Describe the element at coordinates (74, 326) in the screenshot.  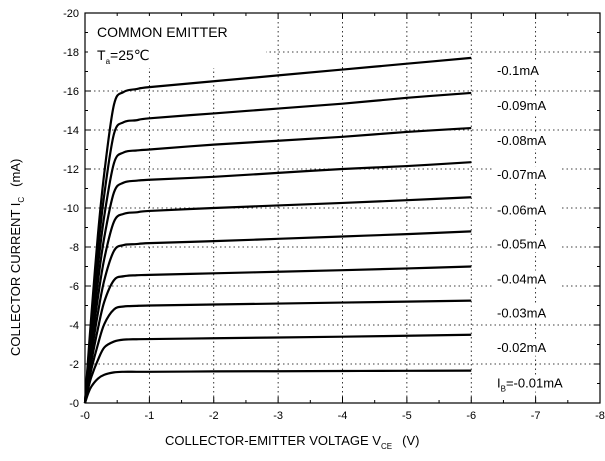
I see `y-tick-label: -4` at that location.